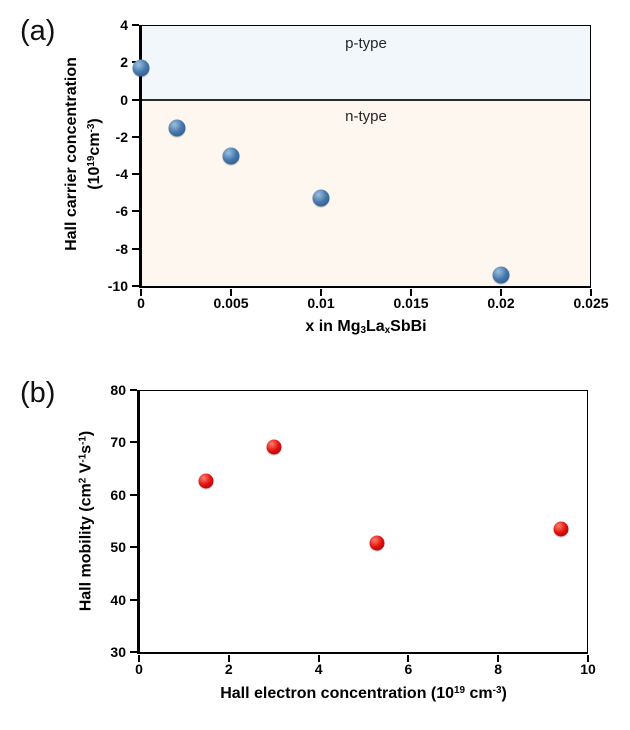  What do you see at coordinates (124, 62) in the screenshot?
I see `y-tick-label: 2` at bounding box center [124, 62].